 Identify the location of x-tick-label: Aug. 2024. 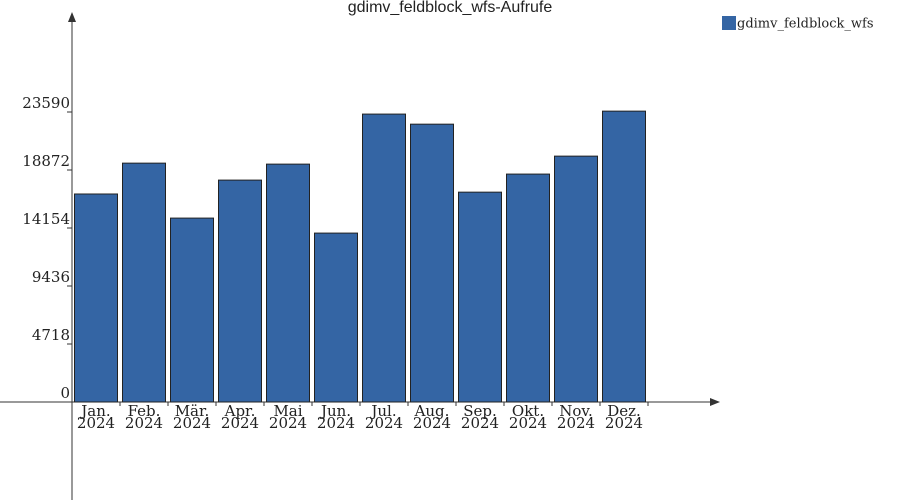
(432, 417).